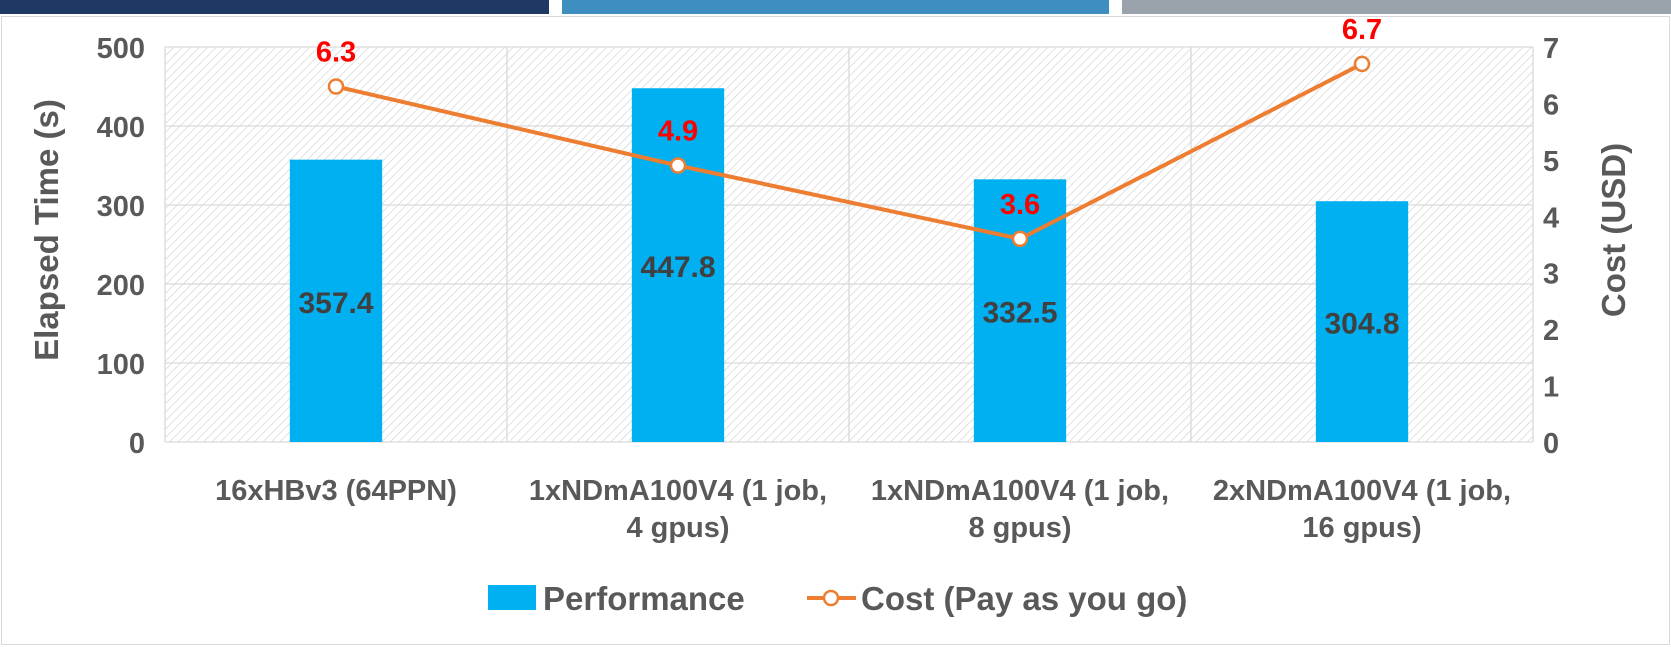 The image size is (1671, 647). Describe the element at coordinates (678, 132) in the screenshot. I see `cost-value-label: 4.9` at that location.